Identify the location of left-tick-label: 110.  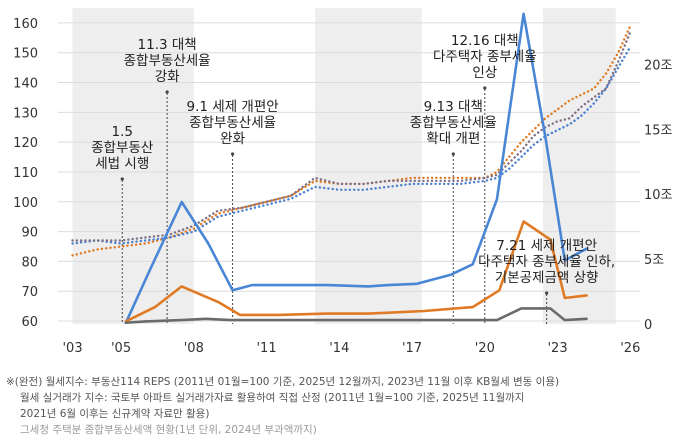
(25, 173).